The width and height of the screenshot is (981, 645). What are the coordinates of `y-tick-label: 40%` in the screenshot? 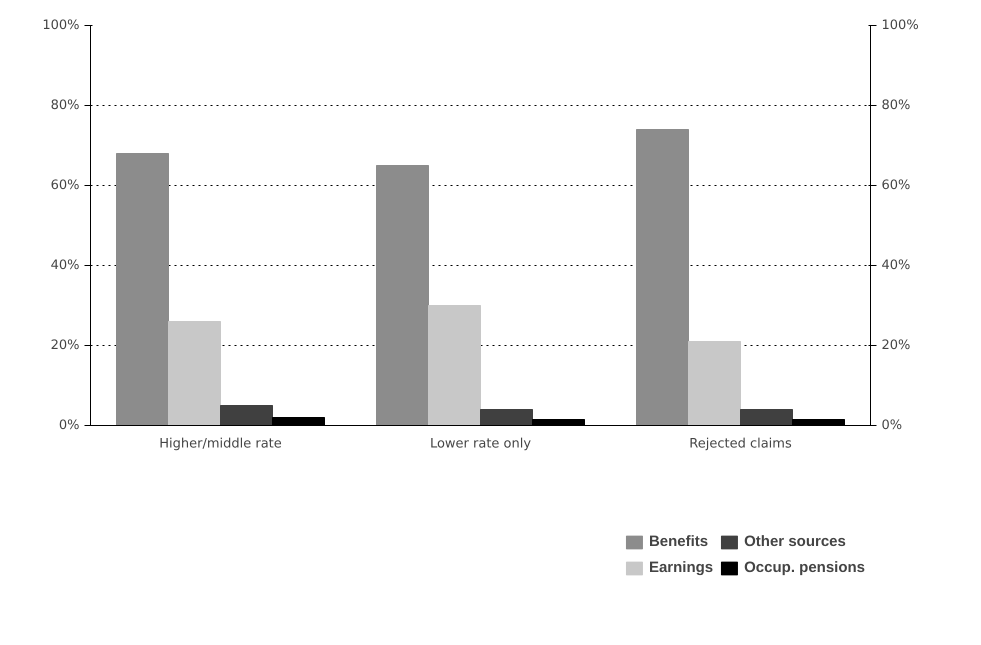 It's located at (65, 265).